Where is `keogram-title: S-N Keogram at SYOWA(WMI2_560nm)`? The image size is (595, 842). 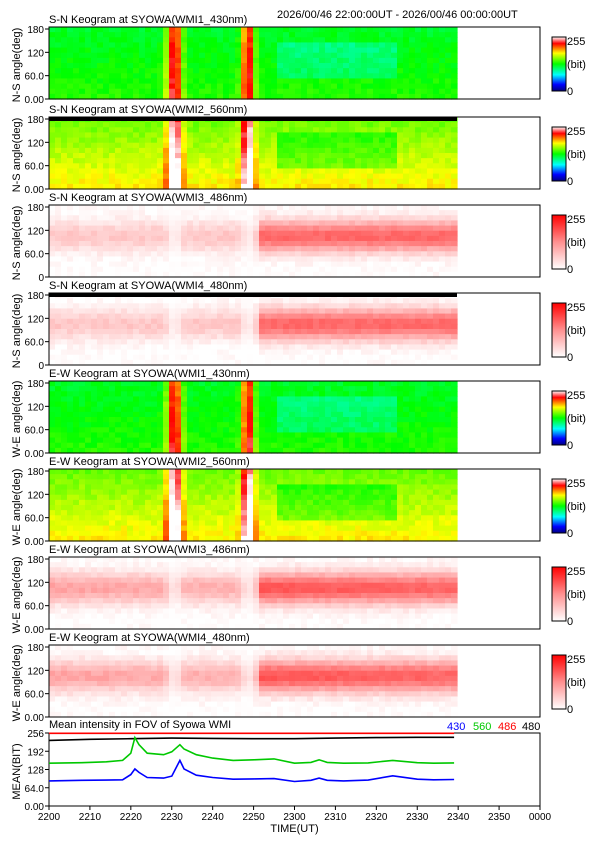 keogram-title: S-N Keogram at SYOWA(WMI2_560nm) is located at coordinates (148, 110).